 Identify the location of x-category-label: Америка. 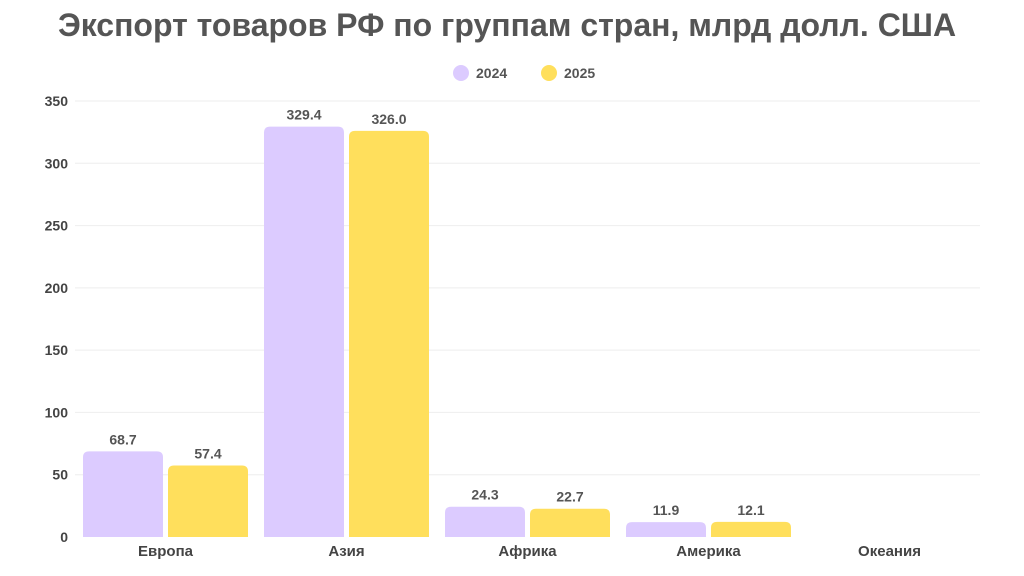
(708, 551).